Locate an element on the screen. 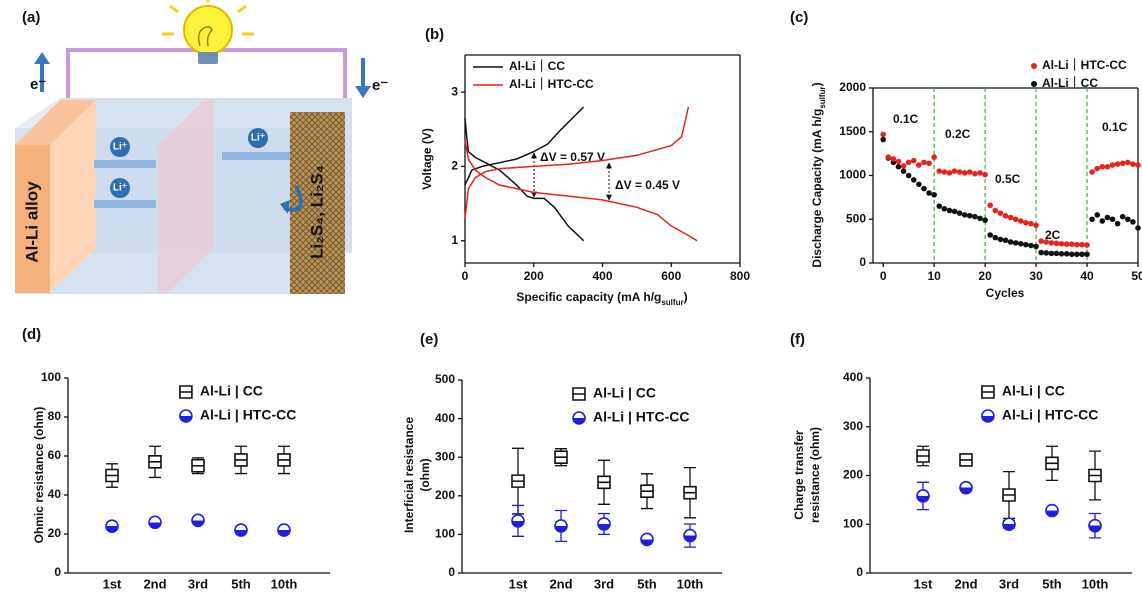 The width and height of the screenshot is (1142, 594). axis-label: Ohmic resistance (ohm) is located at coordinates (39, 475).